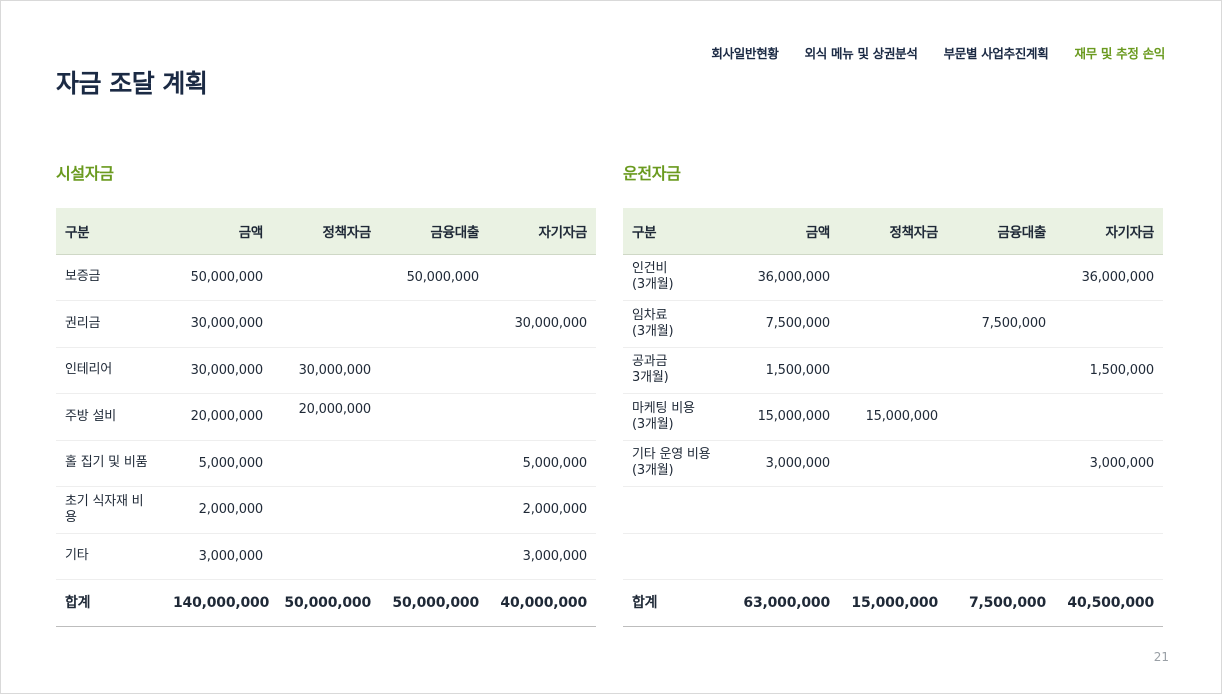 The image size is (1222, 694). Describe the element at coordinates (785, 324) in the screenshot. I see `amount-cell: 7,500,000` at that location.